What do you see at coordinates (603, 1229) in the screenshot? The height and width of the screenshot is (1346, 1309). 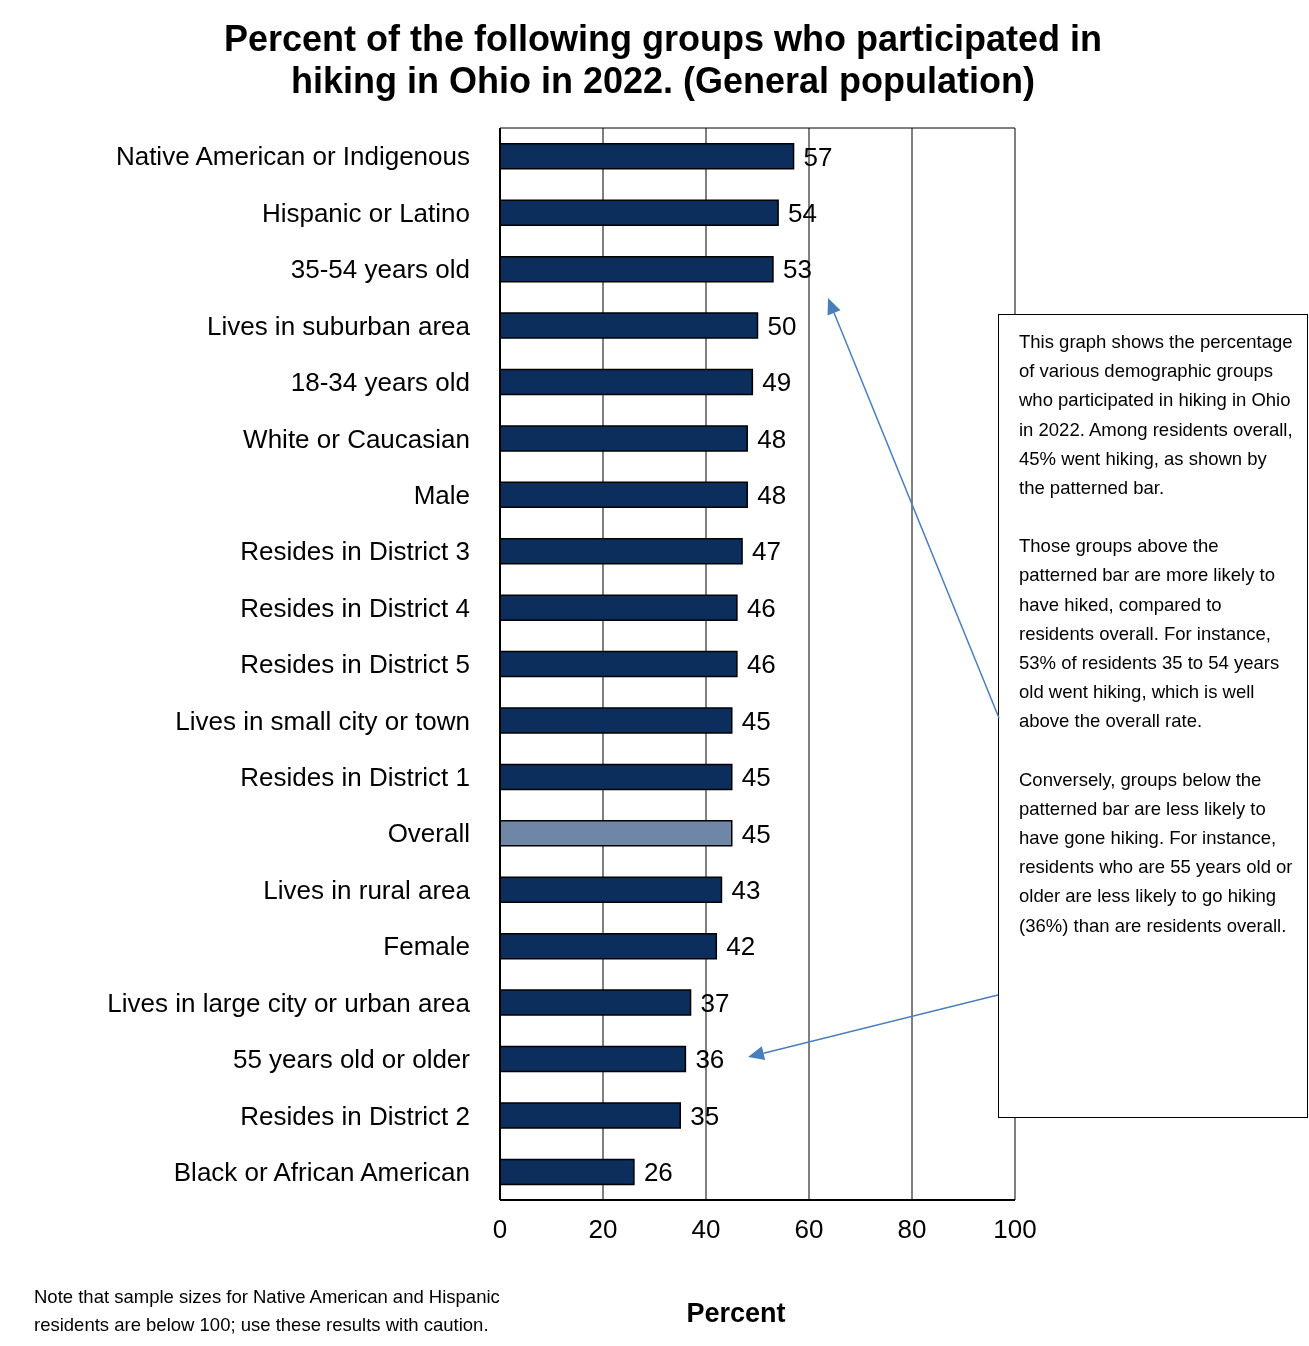 I see `x-tick-label: 20` at bounding box center [603, 1229].